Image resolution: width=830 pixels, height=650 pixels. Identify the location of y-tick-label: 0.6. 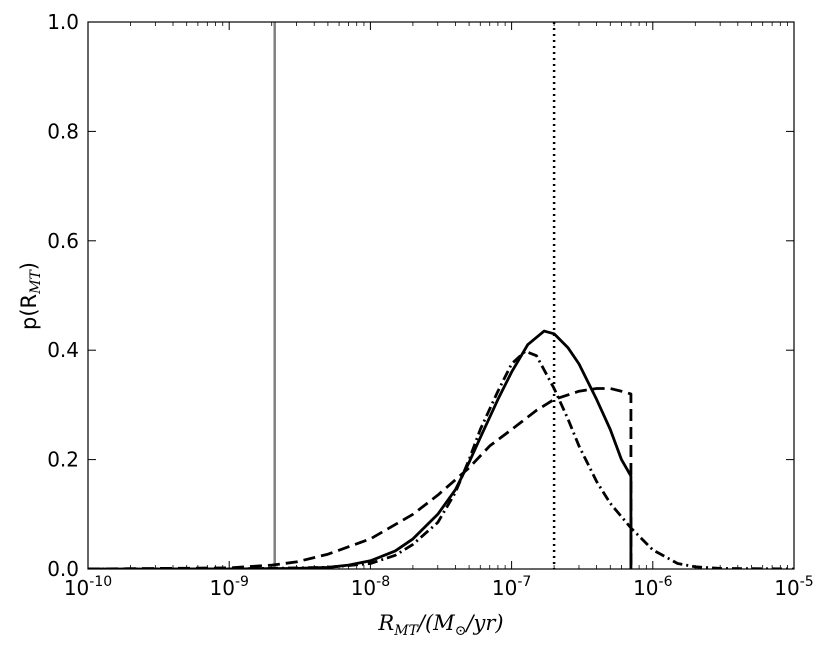
(63, 241).